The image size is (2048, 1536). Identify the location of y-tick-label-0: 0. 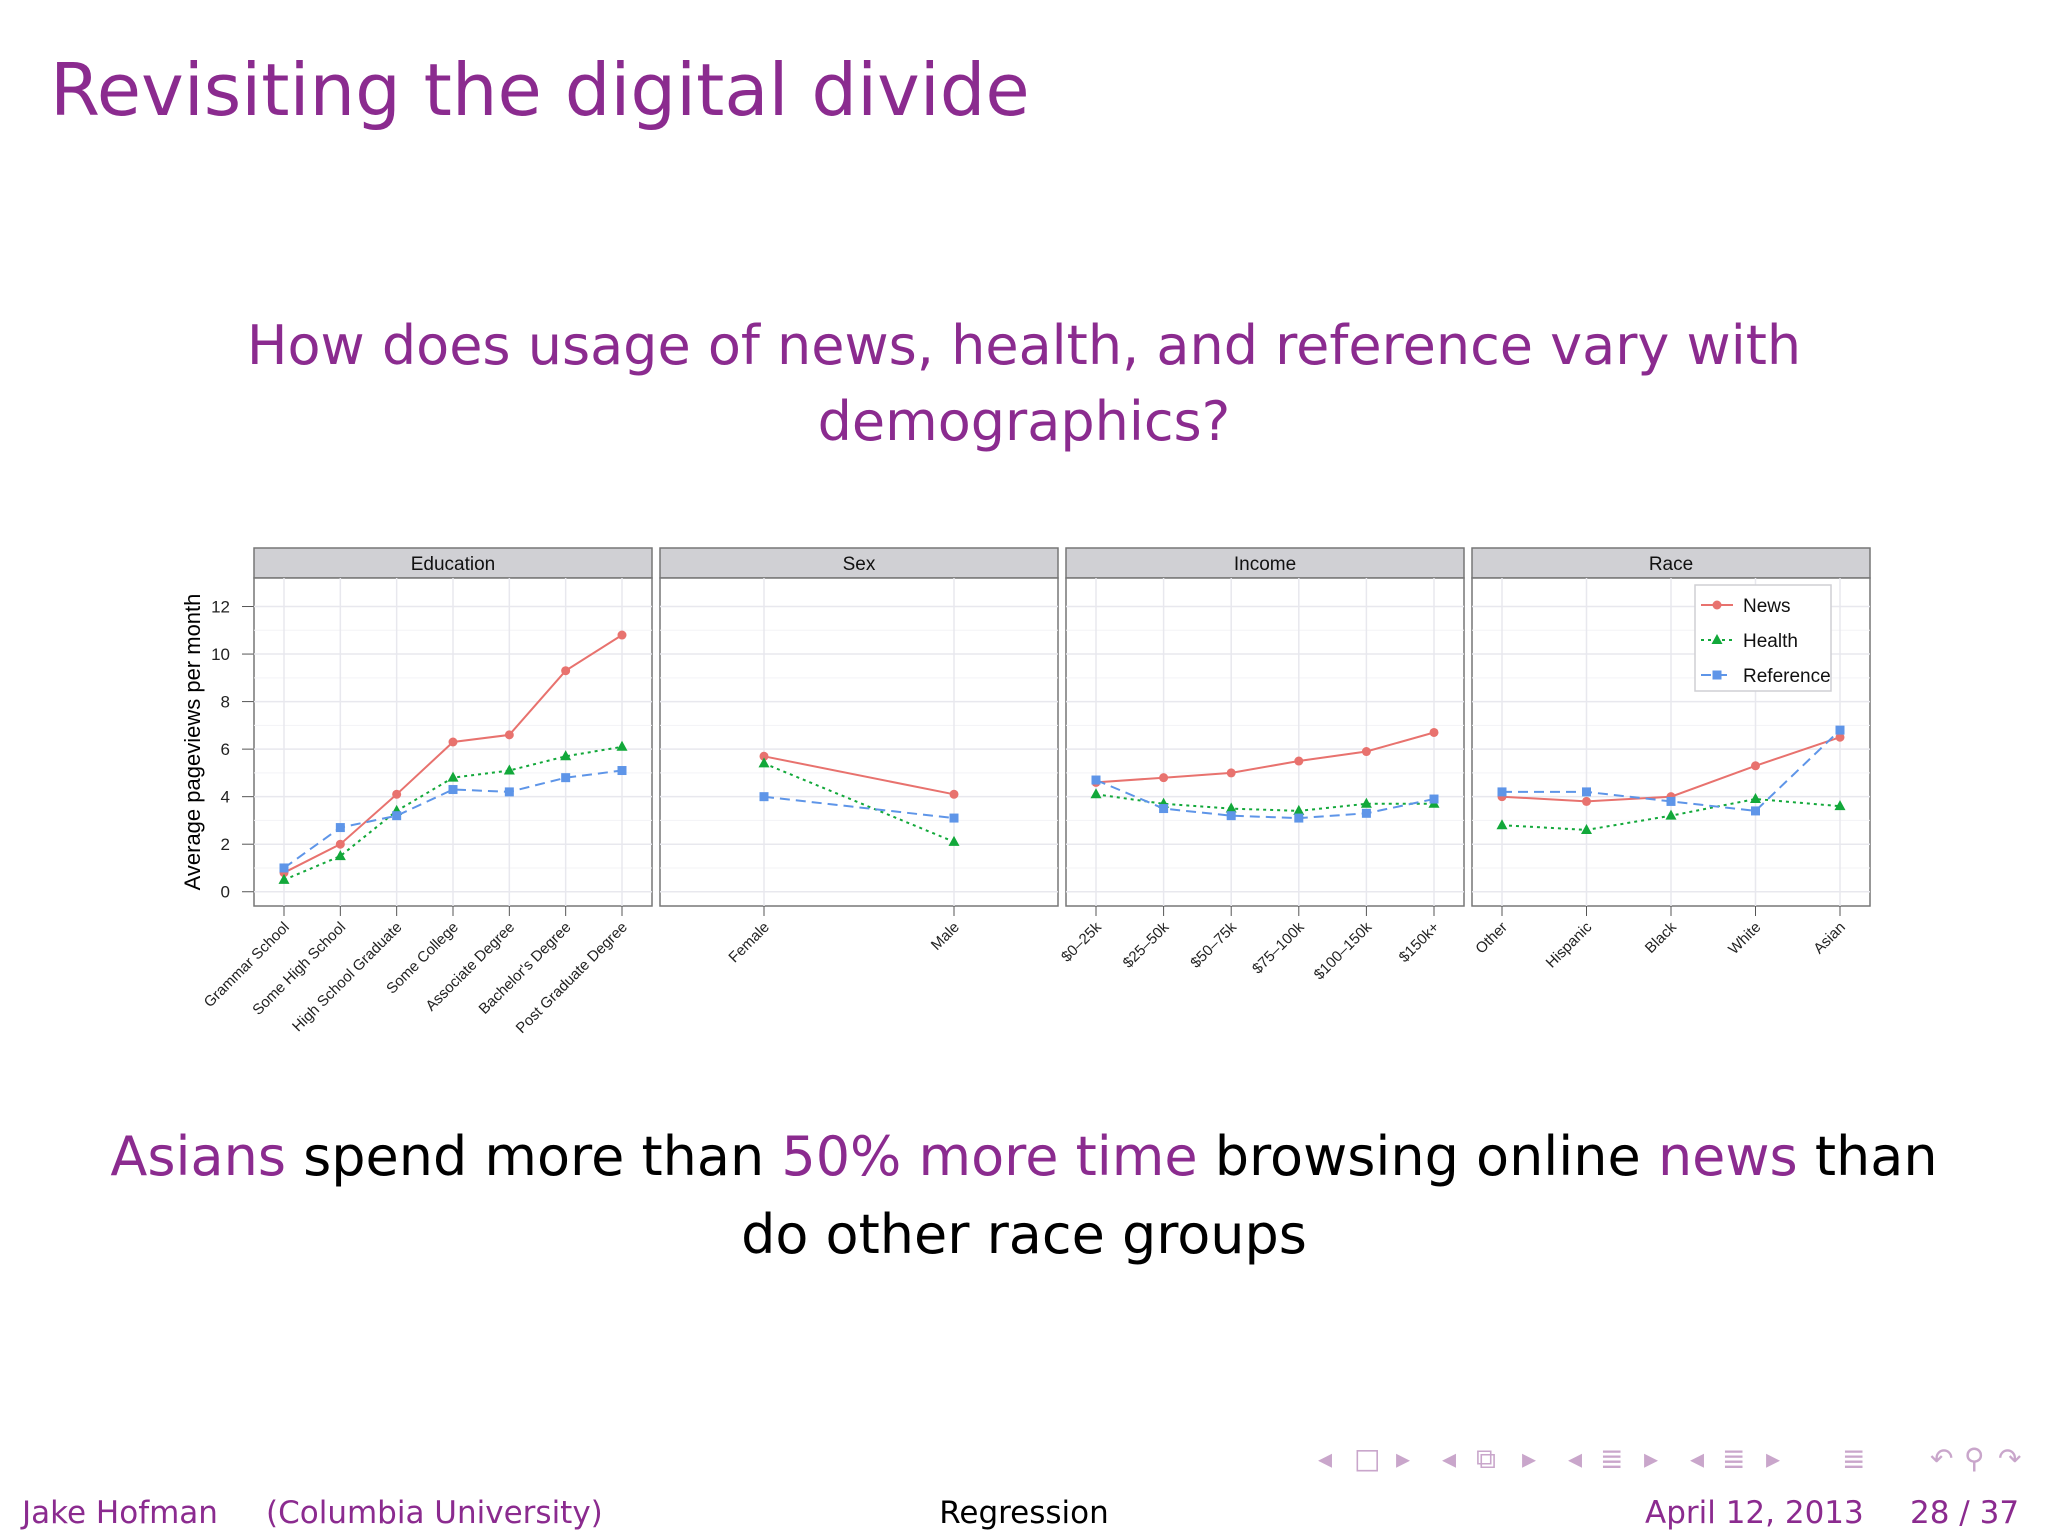
(225, 892).